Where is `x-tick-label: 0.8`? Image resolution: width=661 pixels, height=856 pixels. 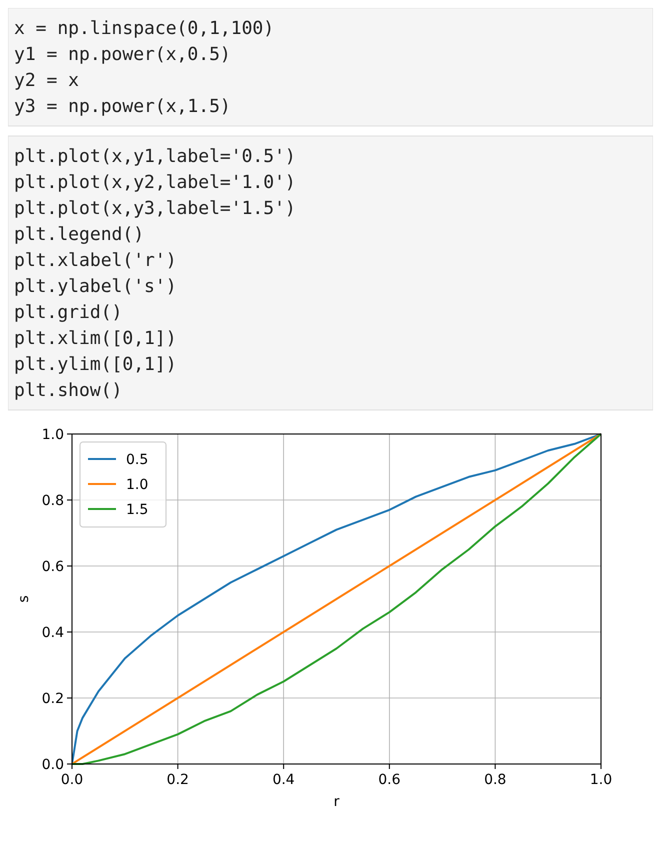 x-tick-label: 0.8 is located at coordinates (495, 780).